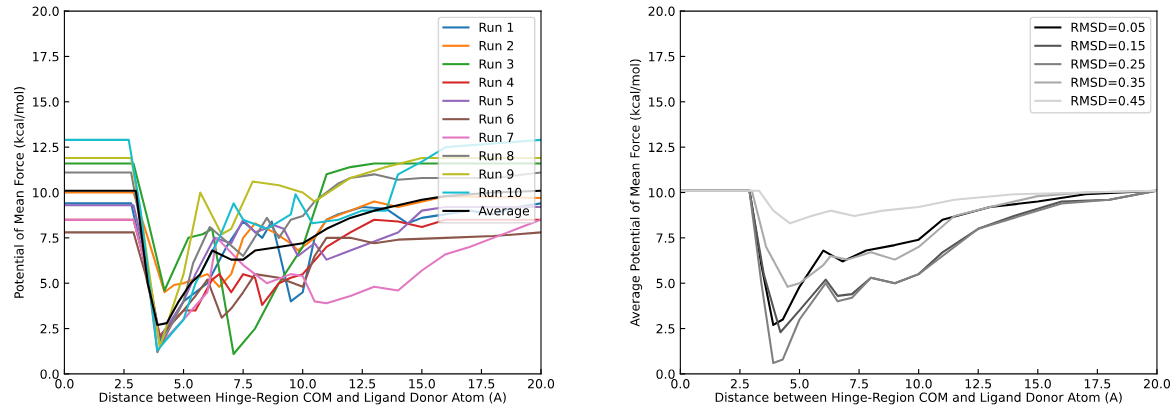 This screenshot has width=1171, height=410. I want to click on legend-label: RMSD=0.35, so click(1108, 82).